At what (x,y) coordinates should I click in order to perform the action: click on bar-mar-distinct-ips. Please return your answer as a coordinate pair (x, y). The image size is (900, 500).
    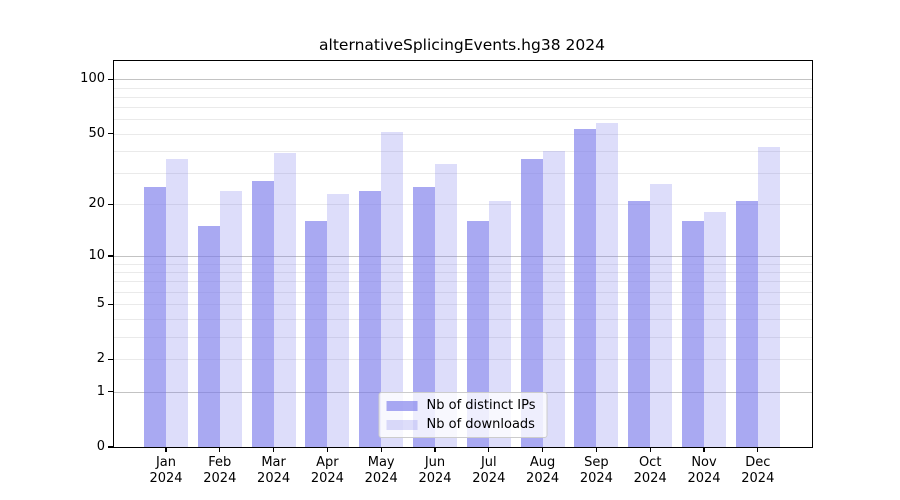
    Looking at the image, I should click on (262, 314).